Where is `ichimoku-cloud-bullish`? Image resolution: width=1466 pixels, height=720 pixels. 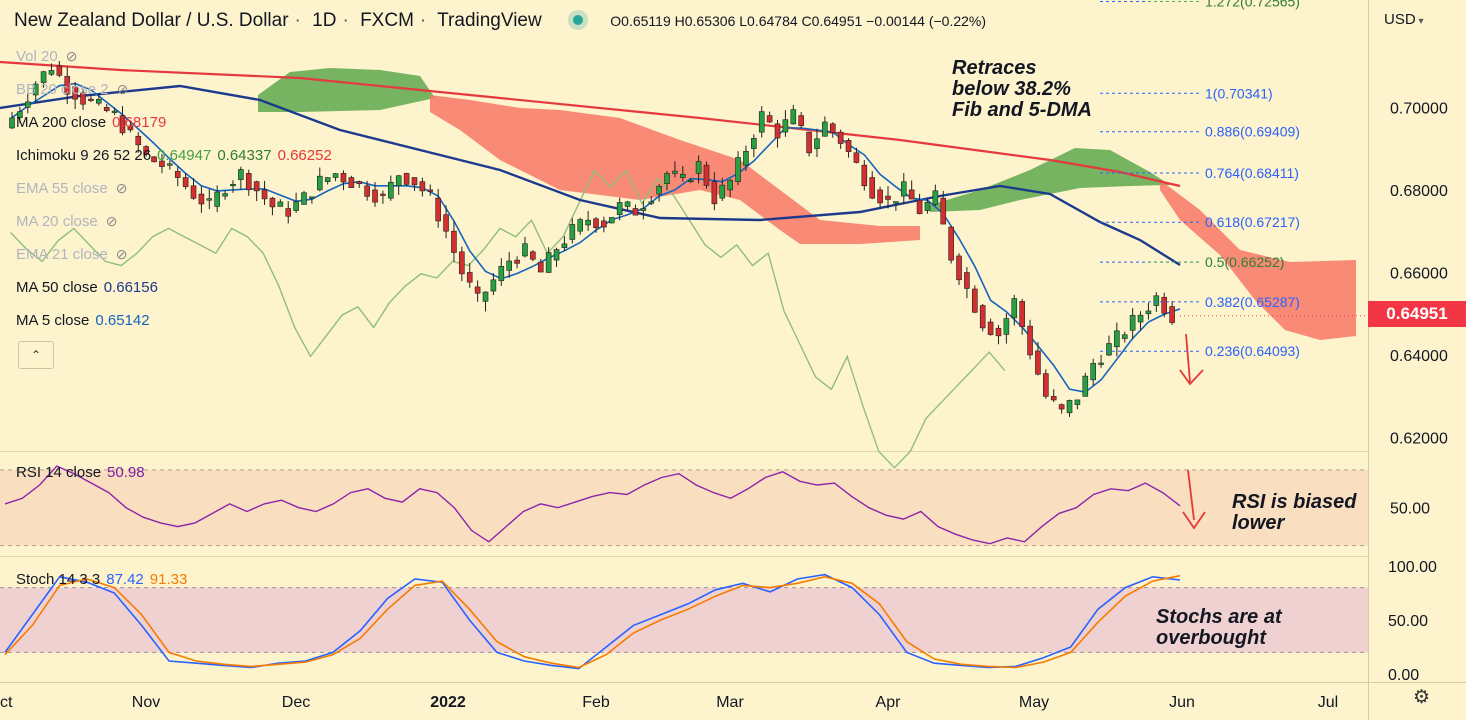 ichimoku-cloud-bullish is located at coordinates (346, 90).